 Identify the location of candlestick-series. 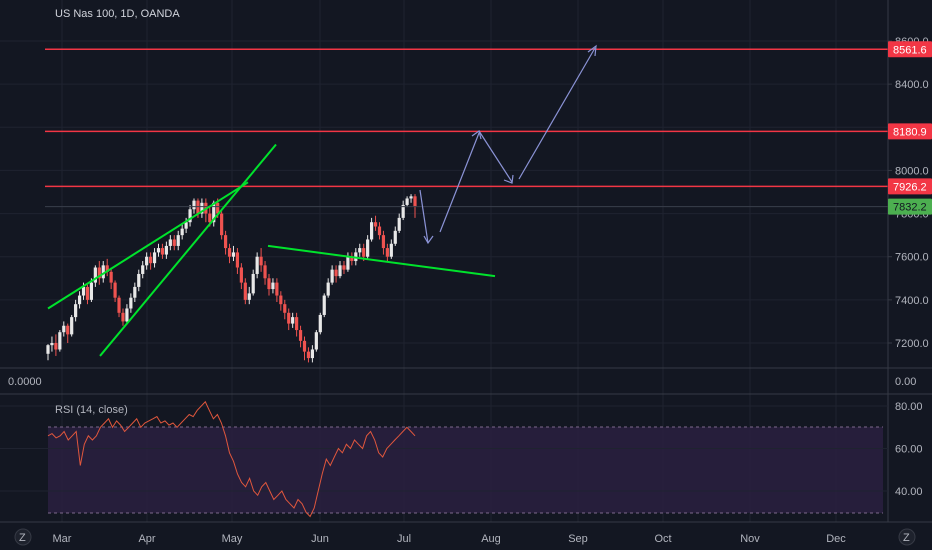
(231, 278).